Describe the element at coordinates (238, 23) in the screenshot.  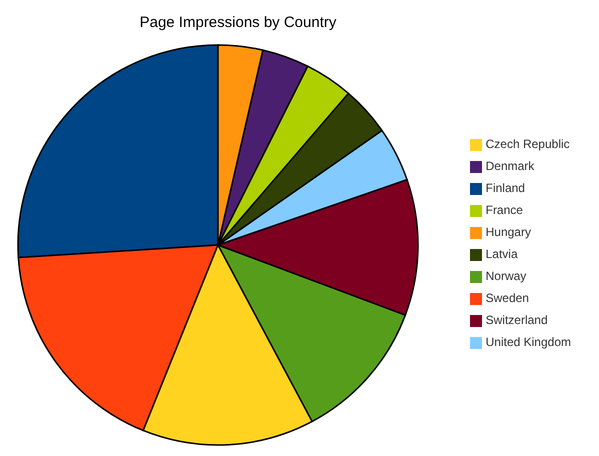
I see `chart-title: Page Impressions by Country` at that location.